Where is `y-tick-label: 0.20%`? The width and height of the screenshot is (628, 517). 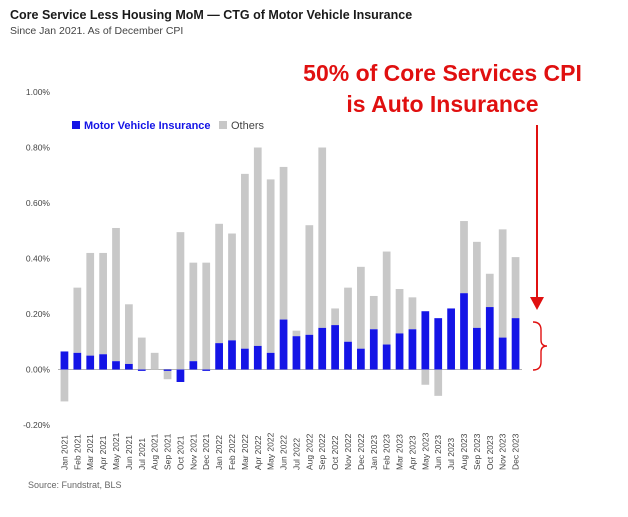 y-tick-label: 0.20% is located at coordinates (38, 314).